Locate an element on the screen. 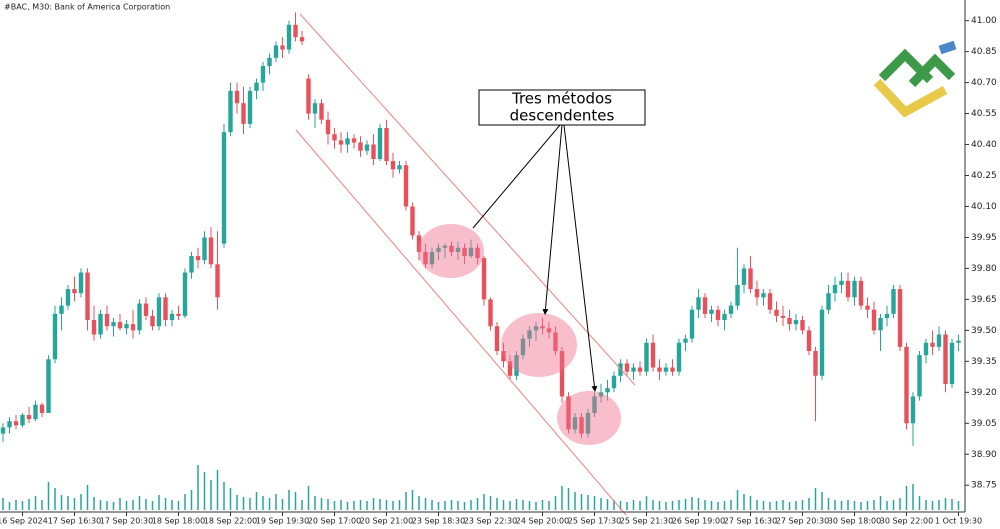  x-tick-label: 16 Sep 2024 is located at coordinates (24, 521).